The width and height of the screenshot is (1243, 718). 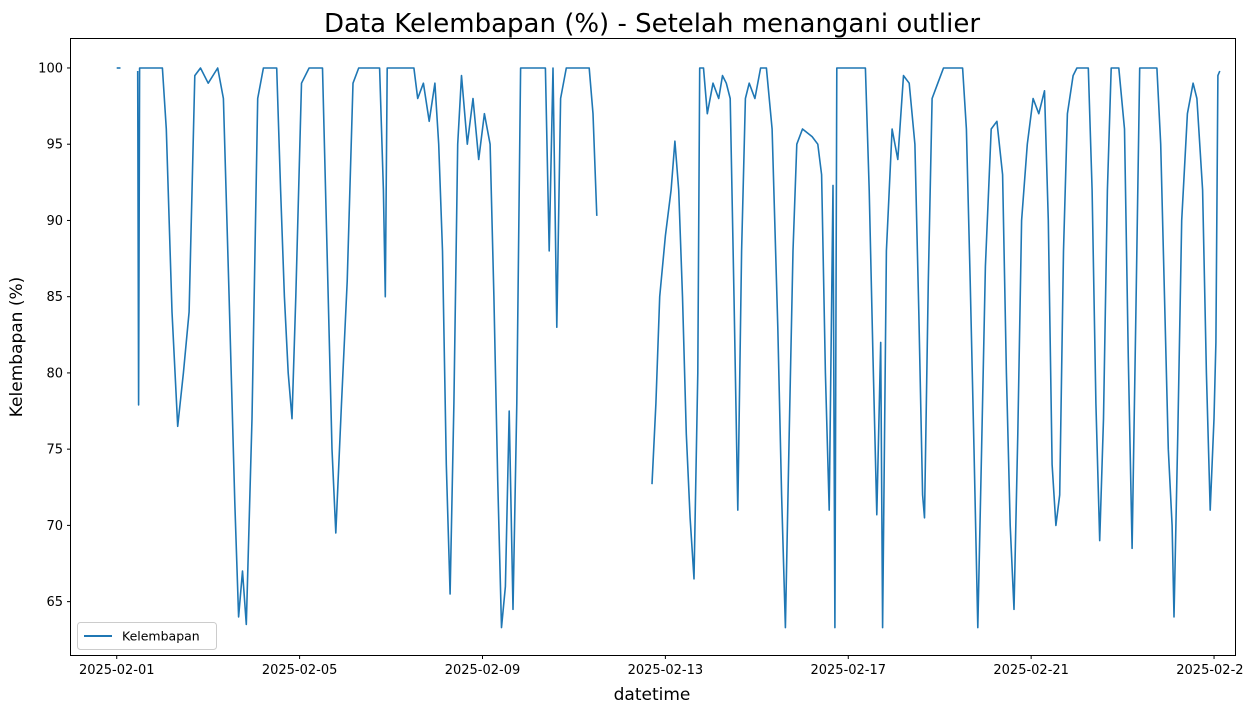 I want to click on y-tick-label: 70, so click(x=54, y=526).